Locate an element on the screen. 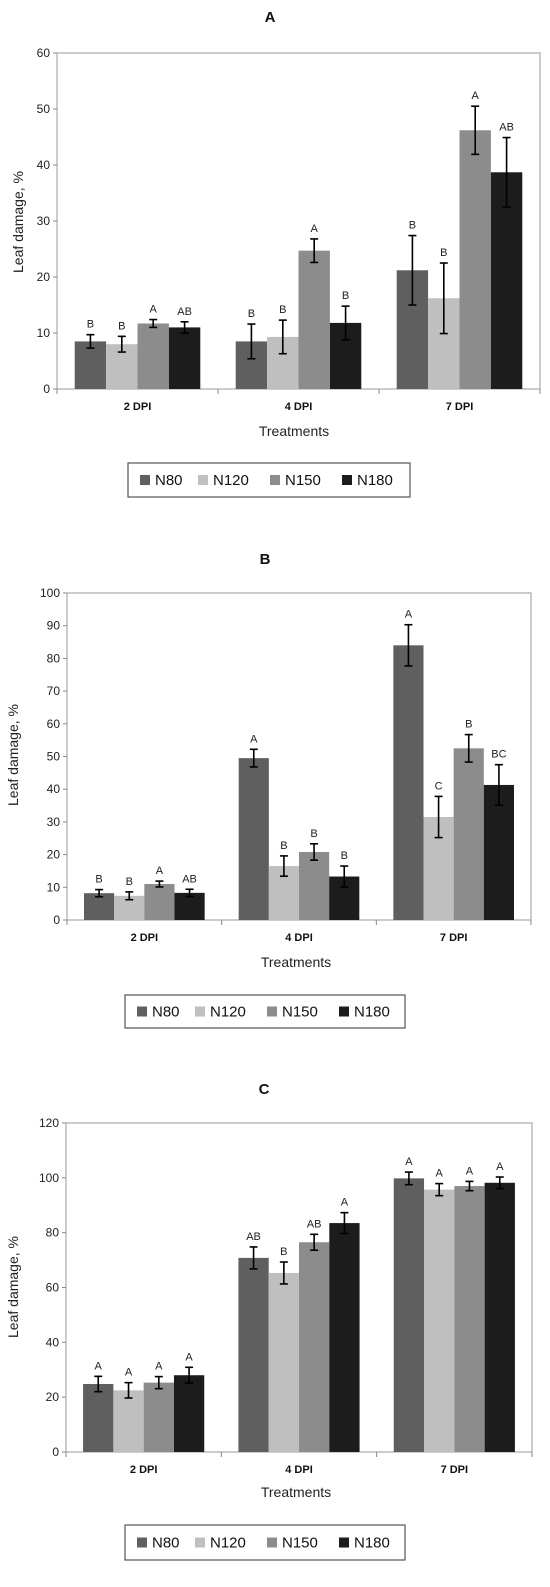 The width and height of the screenshot is (550, 1587). legend-label: N180 is located at coordinates (372, 1012).